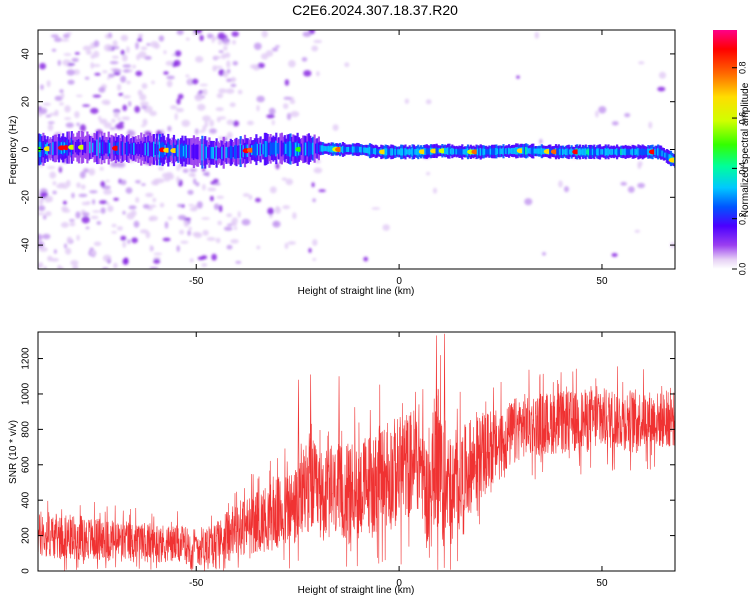 The image size is (750, 600). What do you see at coordinates (725, 149) in the screenshot?
I see `colorbar` at bounding box center [725, 149].